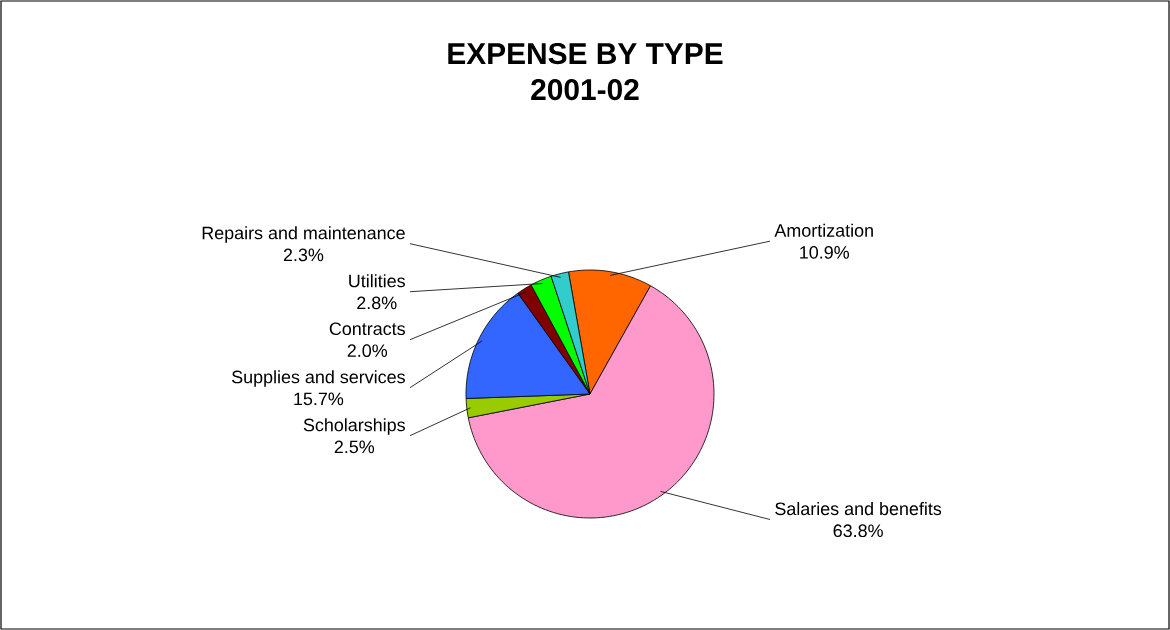 This screenshot has height=630, width=1170. I want to click on slice-label: Repairs and maintenance, so click(303, 234).